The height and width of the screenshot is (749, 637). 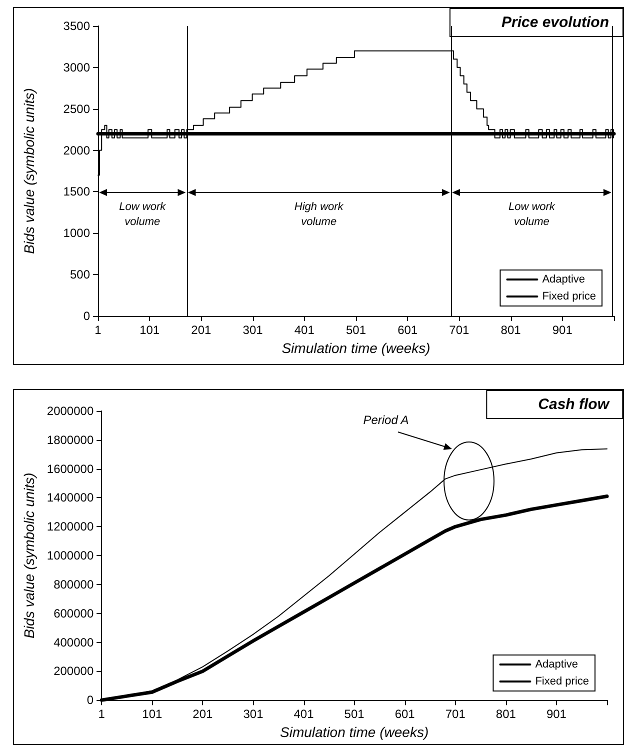 I want to click on y-tick-label: 2000, so click(x=76, y=150).